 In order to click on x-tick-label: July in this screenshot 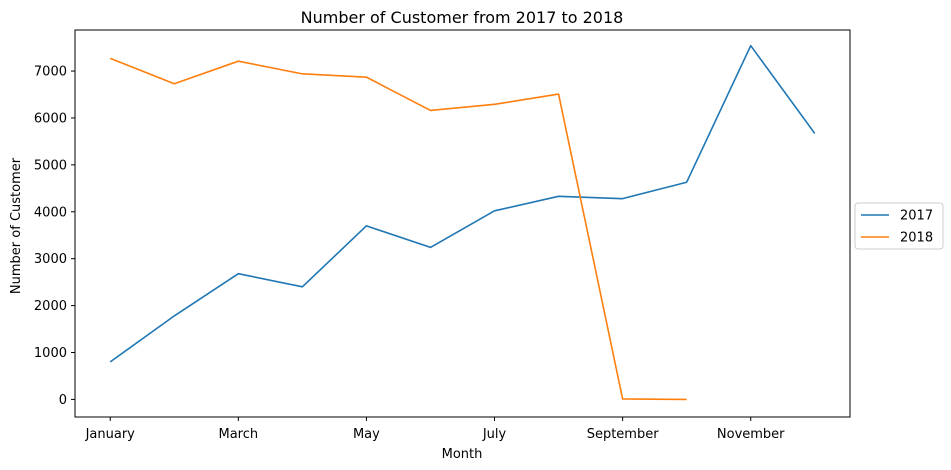, I will do `click(494, 434)`.